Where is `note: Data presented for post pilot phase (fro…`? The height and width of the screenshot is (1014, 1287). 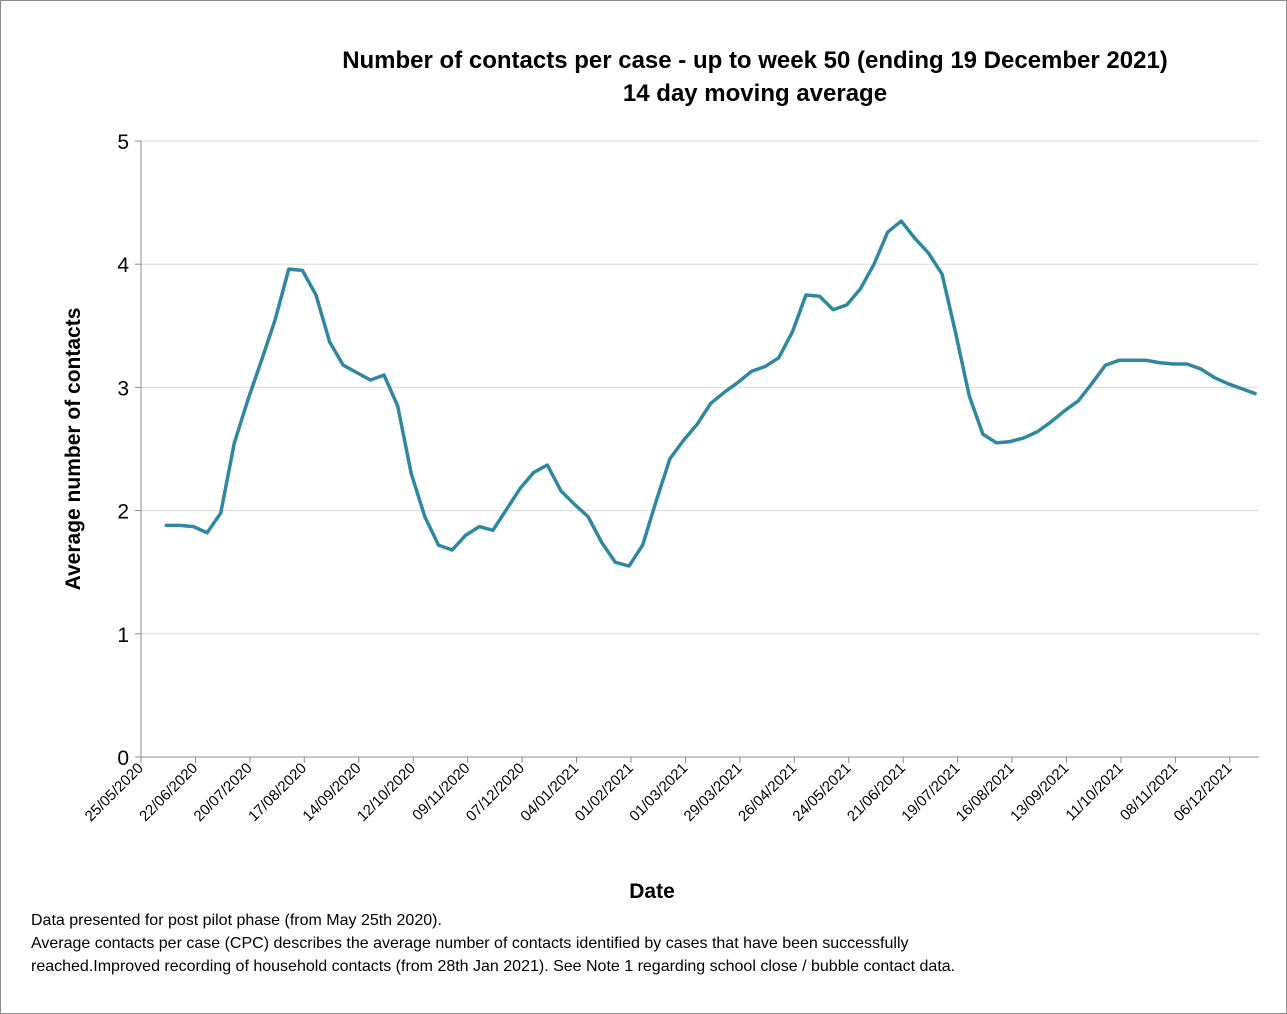
note: Data presented for post pilot phase (fro… is located at coordinates (236, 920).